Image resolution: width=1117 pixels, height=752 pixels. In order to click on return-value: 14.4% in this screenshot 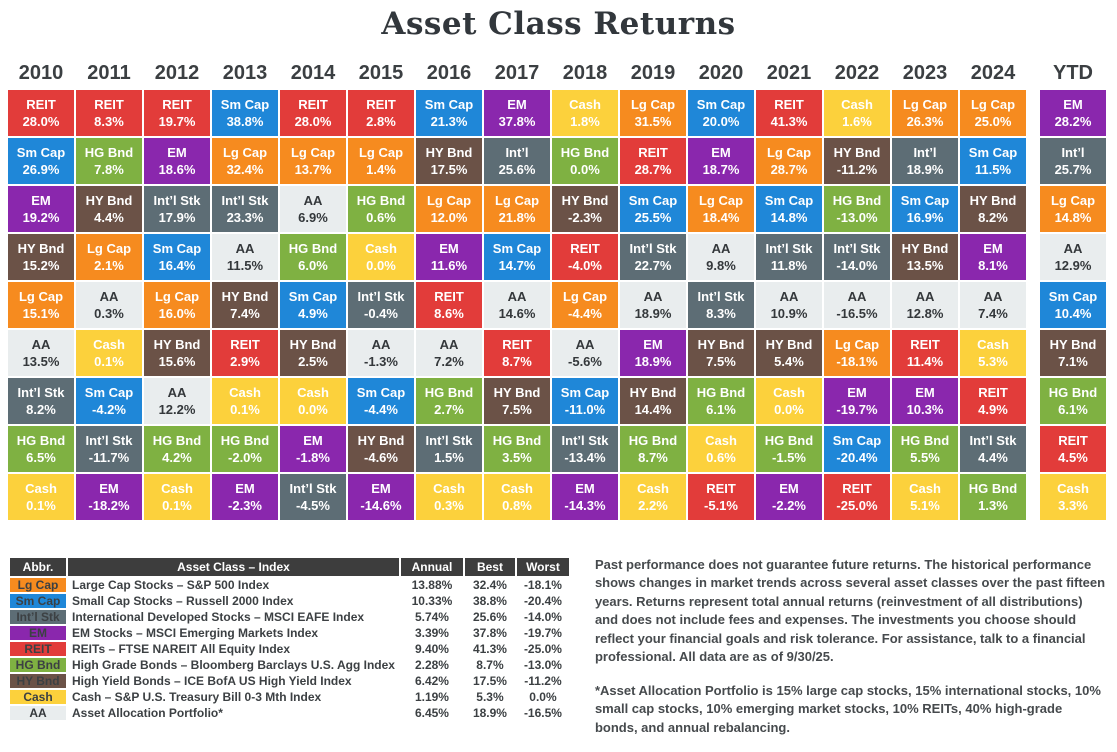, I will do `click(653, 409)`.